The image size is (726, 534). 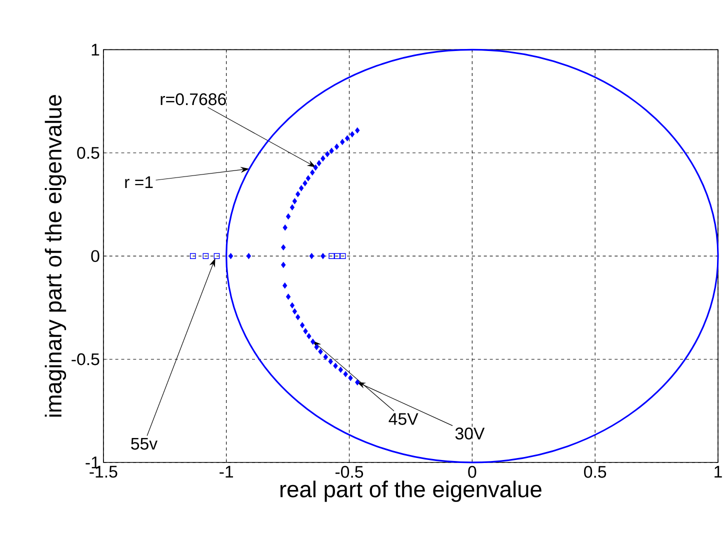 What do you see at coordinates (95, 256) in the screenshot?
I see `y-tick-label: 0` at bounding box center [95, 256].